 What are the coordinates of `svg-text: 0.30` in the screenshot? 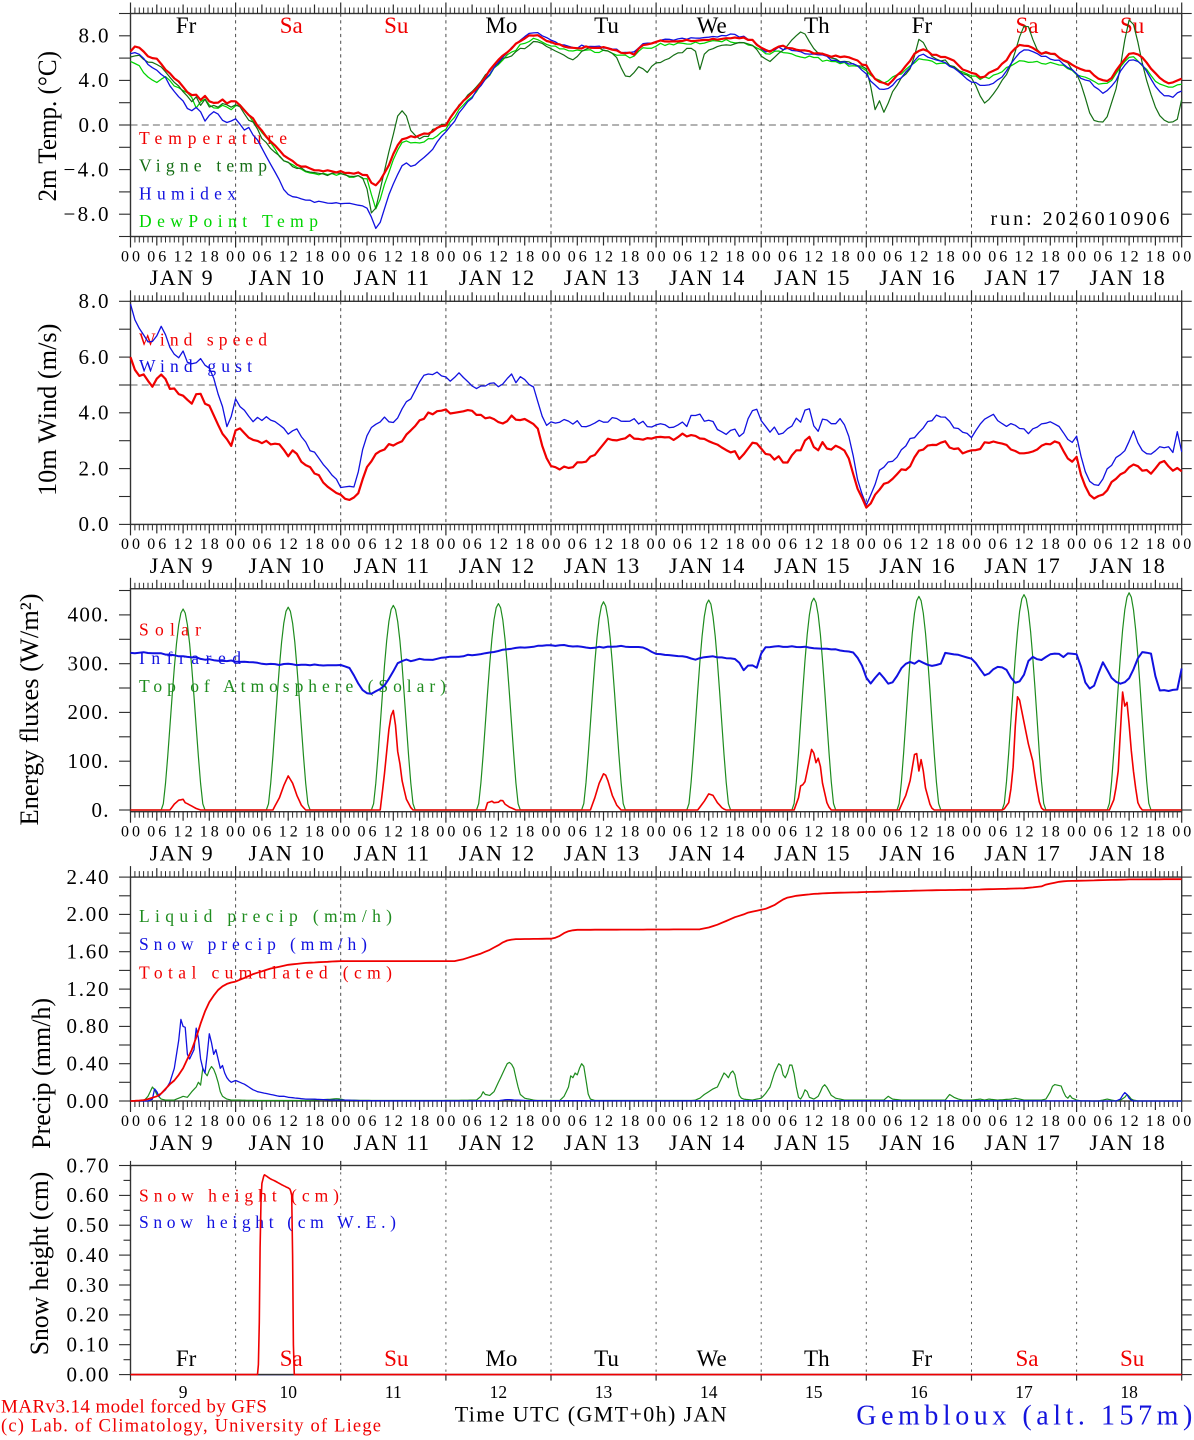 It's located at (88, 1285).